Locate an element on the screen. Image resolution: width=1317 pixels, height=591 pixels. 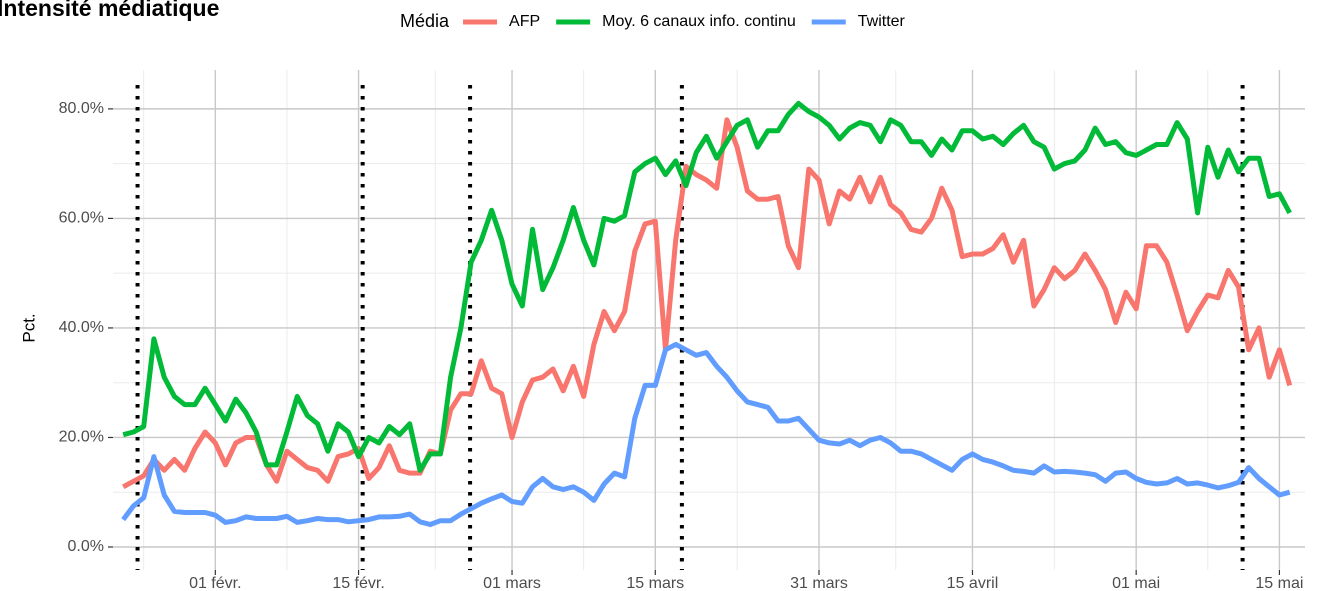
chart-title: Intensité médiatique is located at coordinates (109, 10).